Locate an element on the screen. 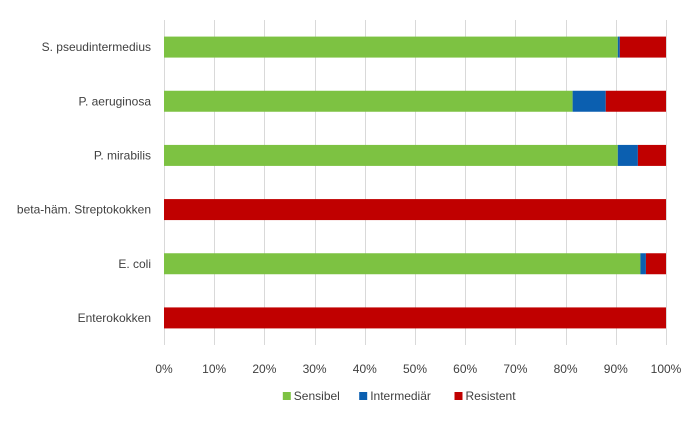 Image resolution: width=699 pixels, height=424 pixels. x-tick-label: 40% is located at coordinates (365, 369).